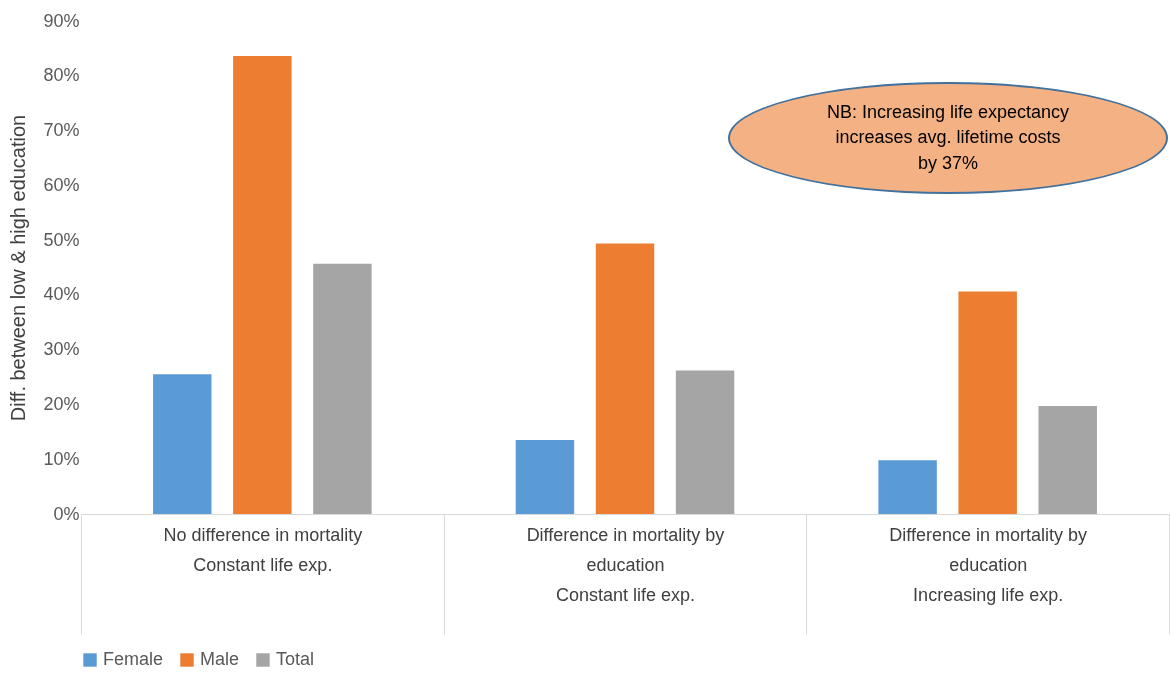  I want to click on y-axis-title: Diff. between low & high education, so click(18, 268).